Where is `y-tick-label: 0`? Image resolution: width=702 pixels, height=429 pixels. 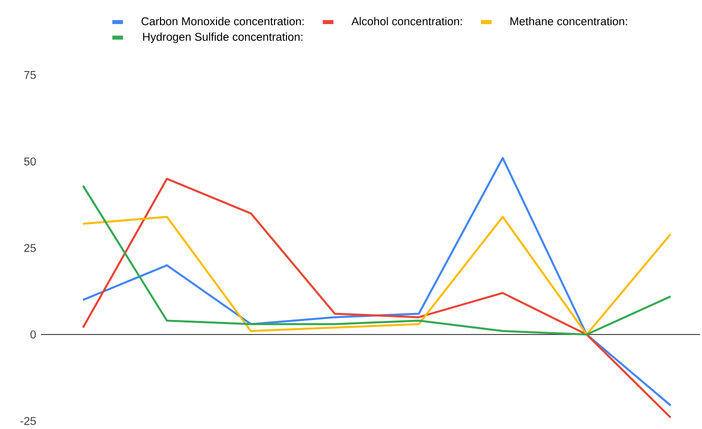
y-tick-label: 0 is located at coordinates (33, 334).